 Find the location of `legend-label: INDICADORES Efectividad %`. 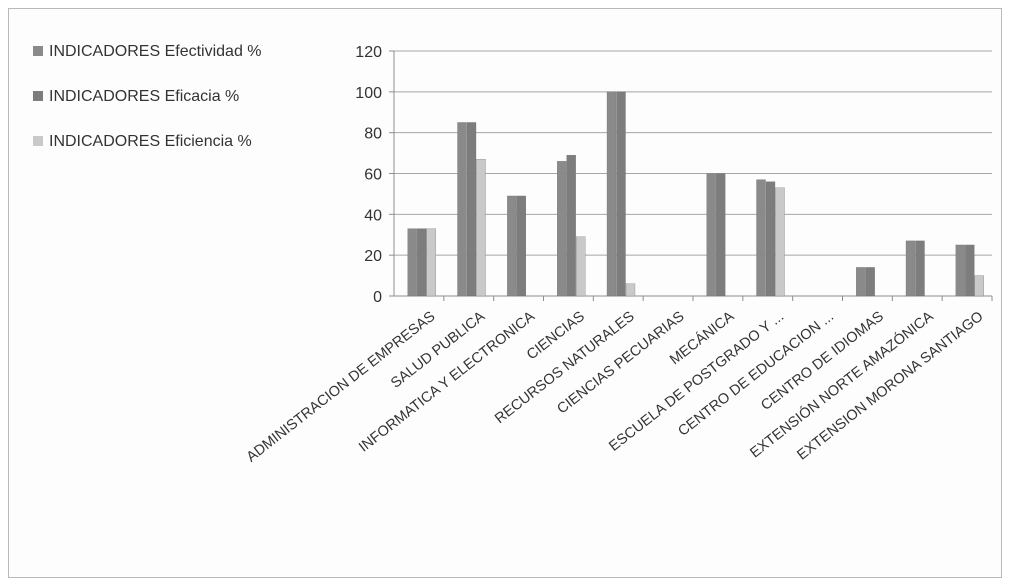

legend-label: INDICADORES Efectividad % is located at coordinates (155, 51).